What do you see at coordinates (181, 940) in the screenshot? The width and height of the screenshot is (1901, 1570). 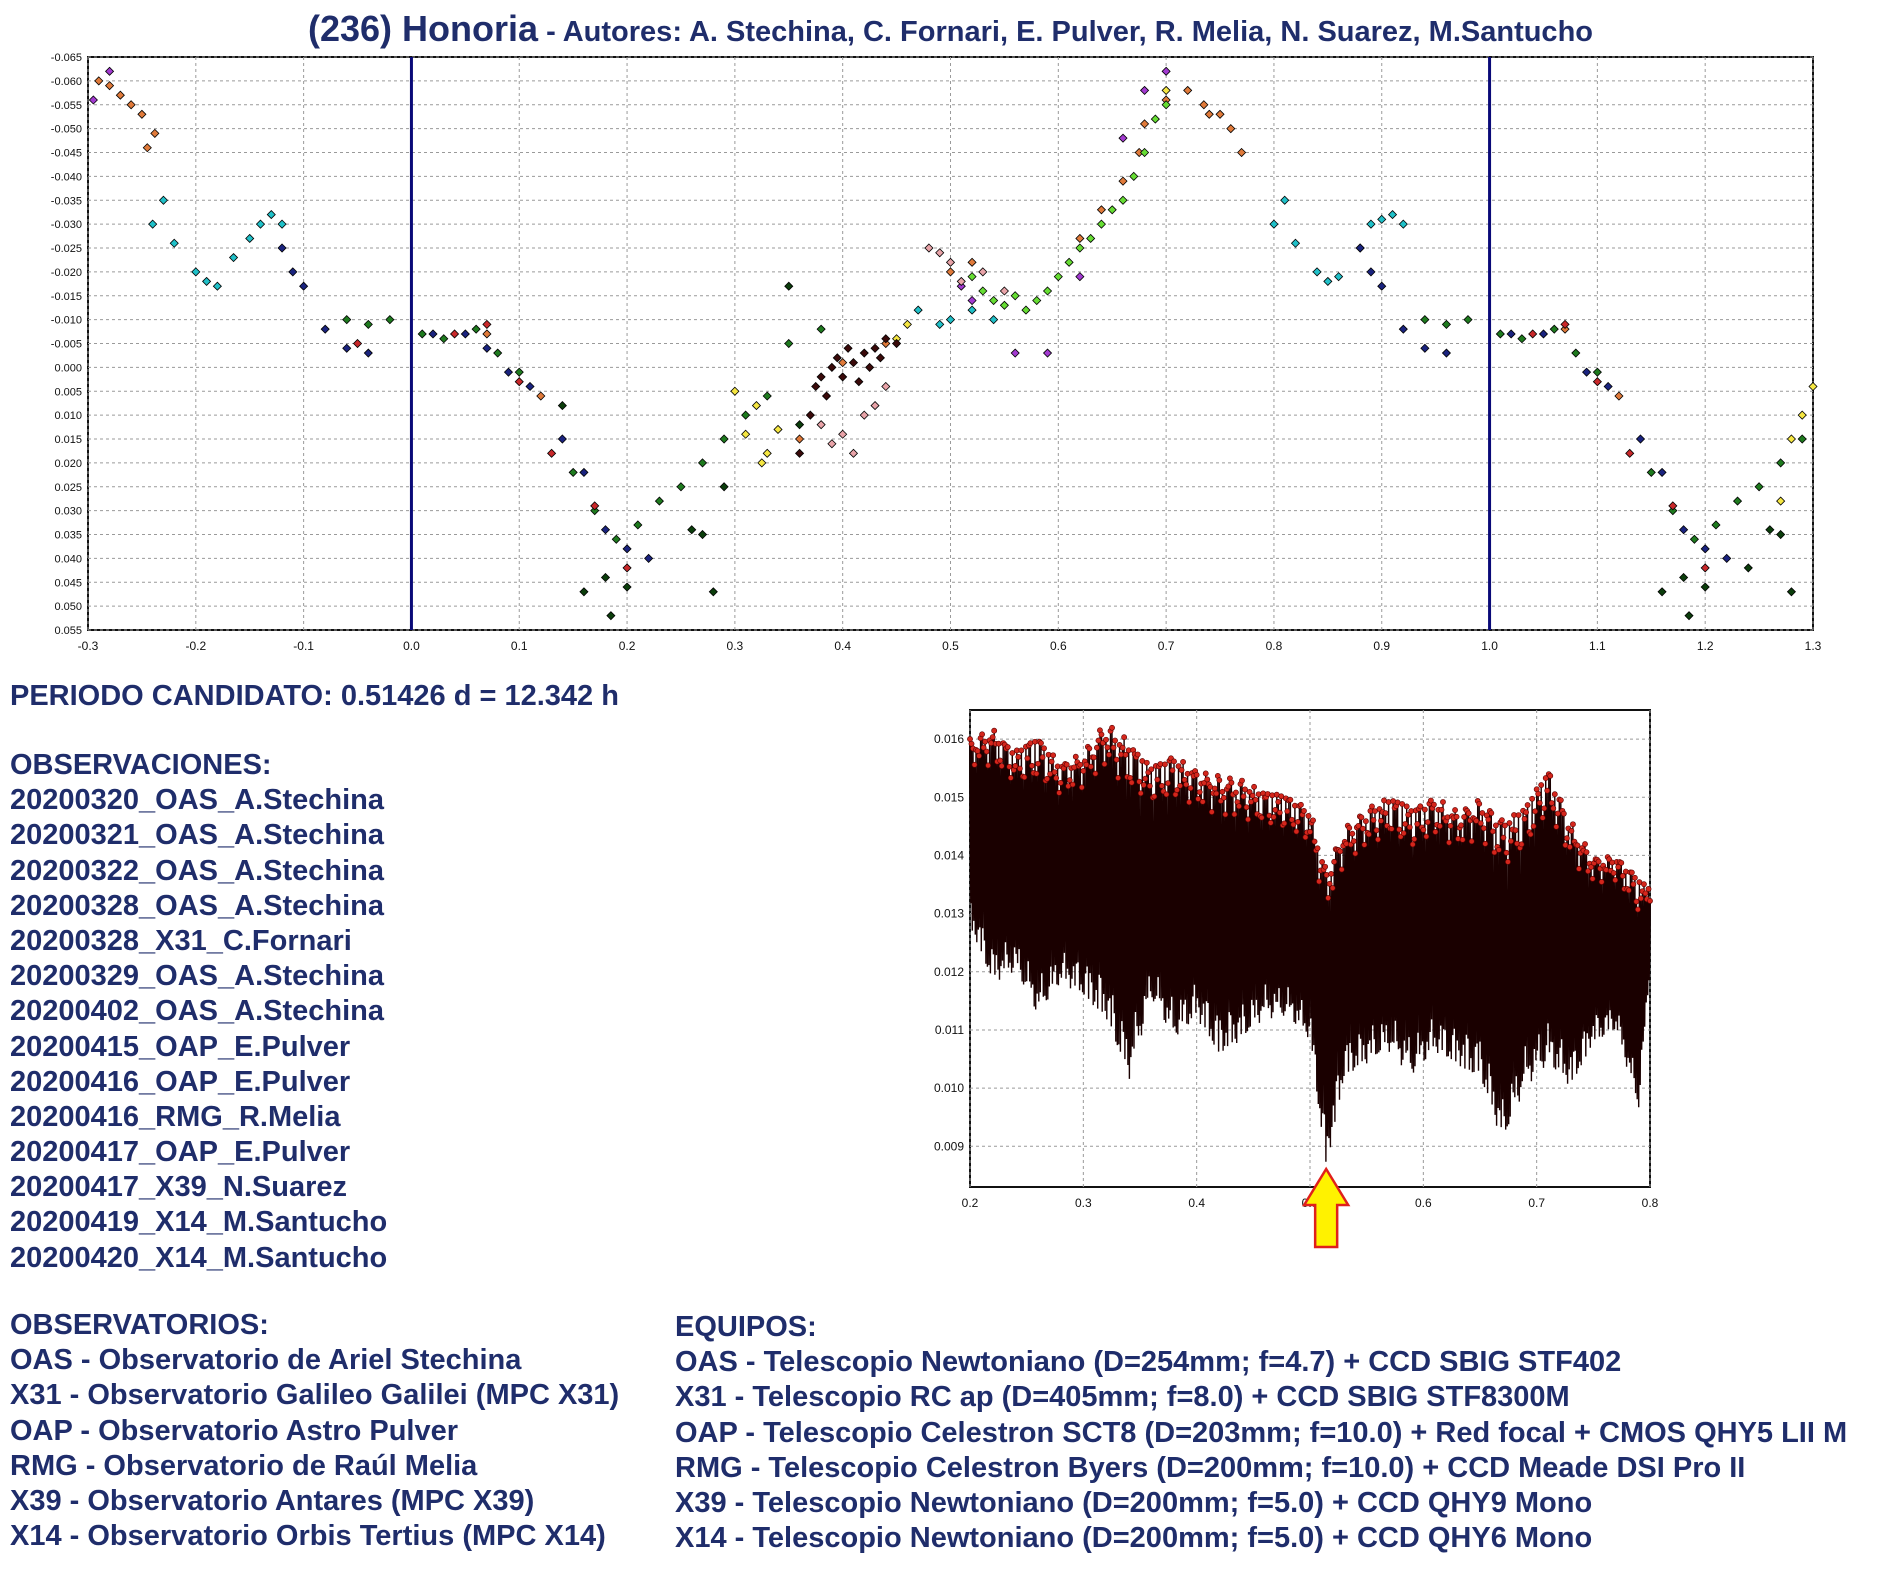 I see `observation-item: 20200328_X31_C.Fornari` at bounding box center [181, 940].